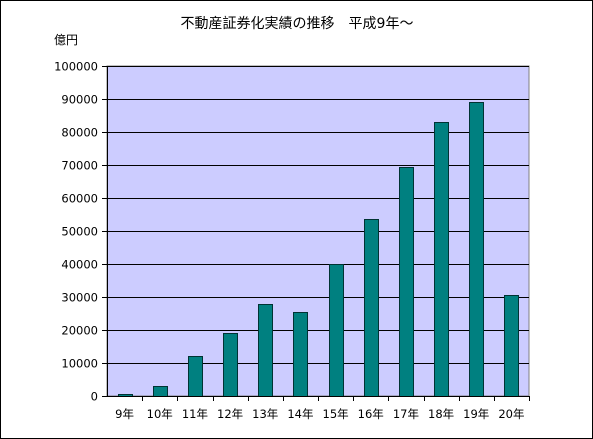  What do you see at coordinates (476, 414) in the screenshot?
I see `x-tick-label: 19年` at bounding box center [476, 414].